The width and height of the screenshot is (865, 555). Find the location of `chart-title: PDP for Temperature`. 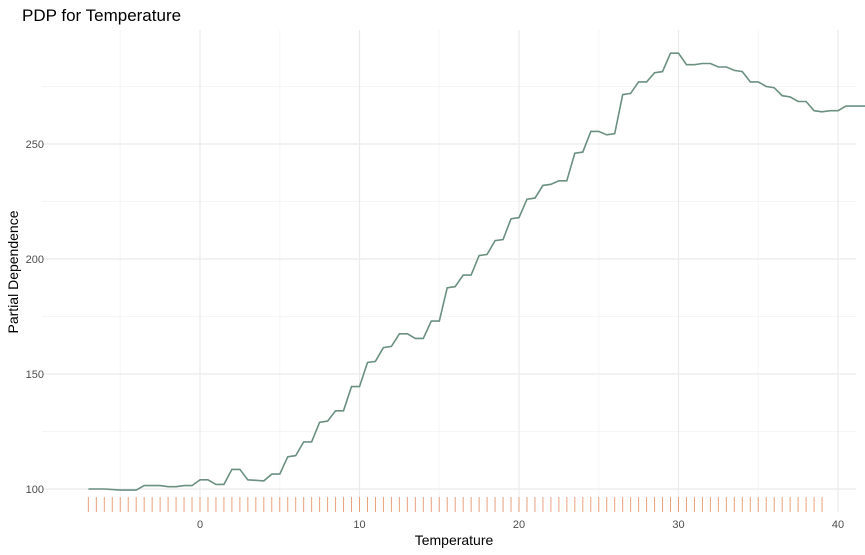

chart-title: PDP for Temperature is located at coordinates (101, 15).